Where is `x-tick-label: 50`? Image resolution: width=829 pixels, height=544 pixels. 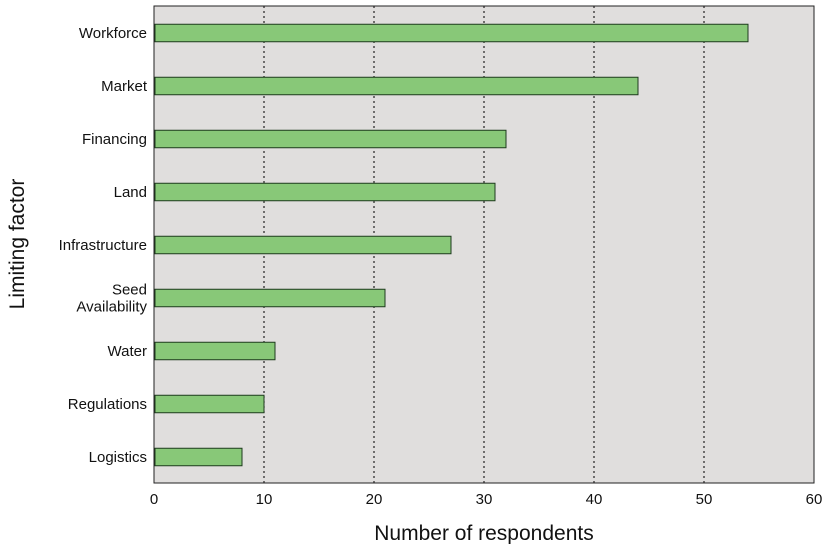 x-tick-label: 50 is located at coordinates (704, 499).